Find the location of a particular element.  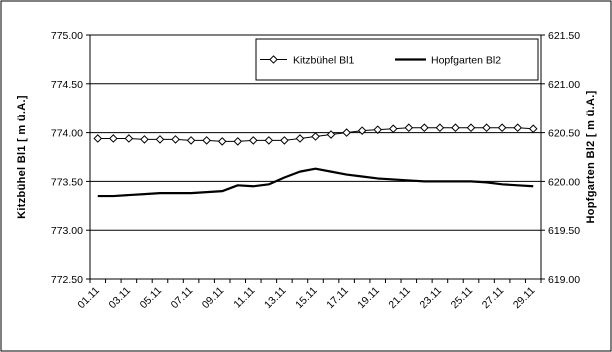

y-tick-label-left: 773.50 is located at coordinates (67, 182).